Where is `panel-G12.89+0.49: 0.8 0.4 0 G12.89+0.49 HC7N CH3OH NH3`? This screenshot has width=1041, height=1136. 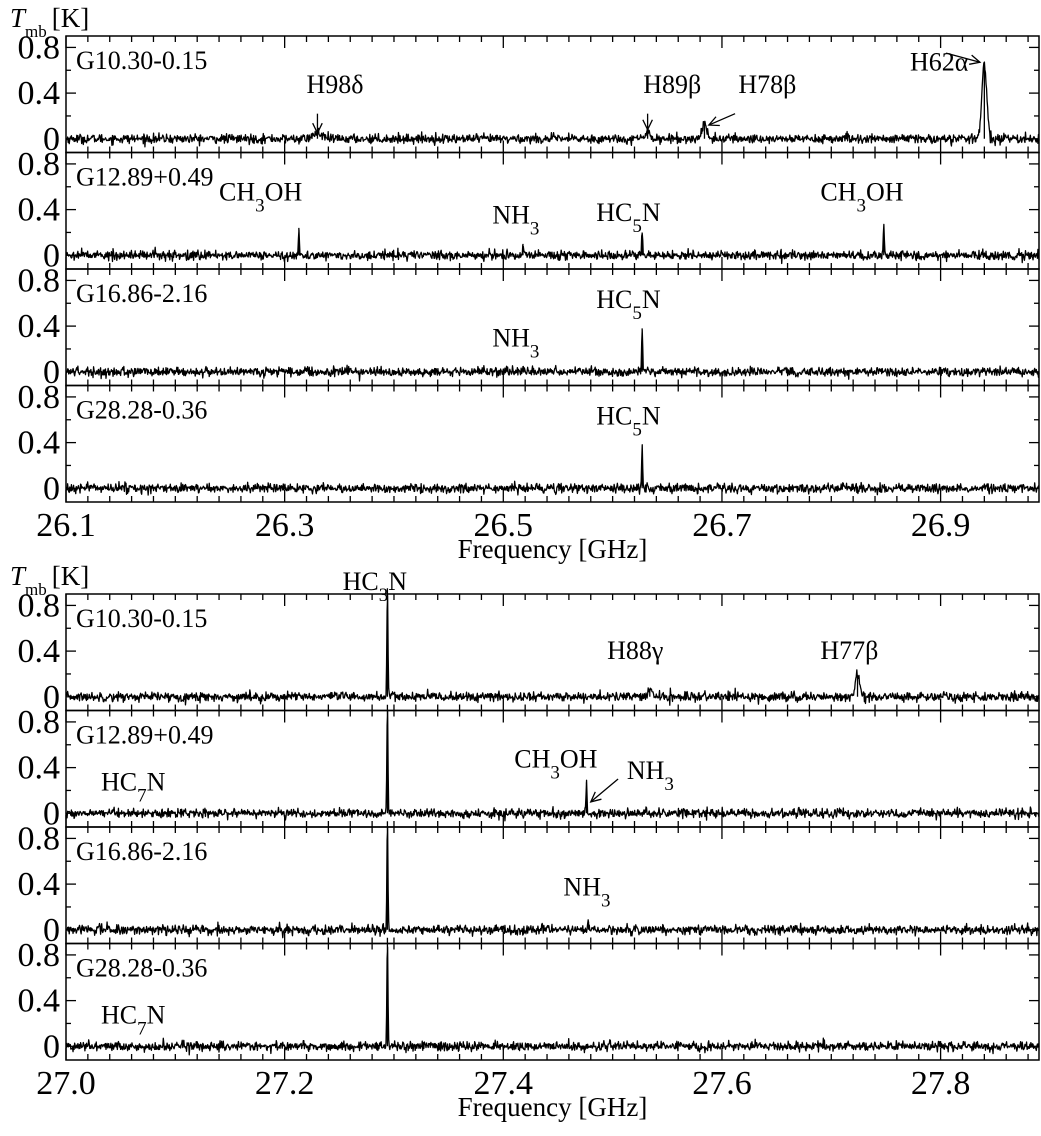 panel-G12.89+0.49: 0.8 0.4 0 G12.89+0.49 HC7N CH3OH NH3 is located at coordinates (529, 768).